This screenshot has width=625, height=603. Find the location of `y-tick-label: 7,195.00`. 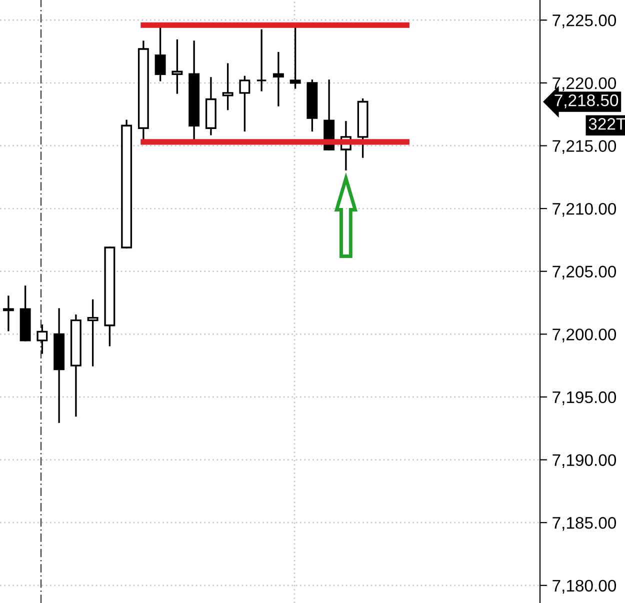

y-tick-label: 7,195.00 is located at coordinates (584, 398).